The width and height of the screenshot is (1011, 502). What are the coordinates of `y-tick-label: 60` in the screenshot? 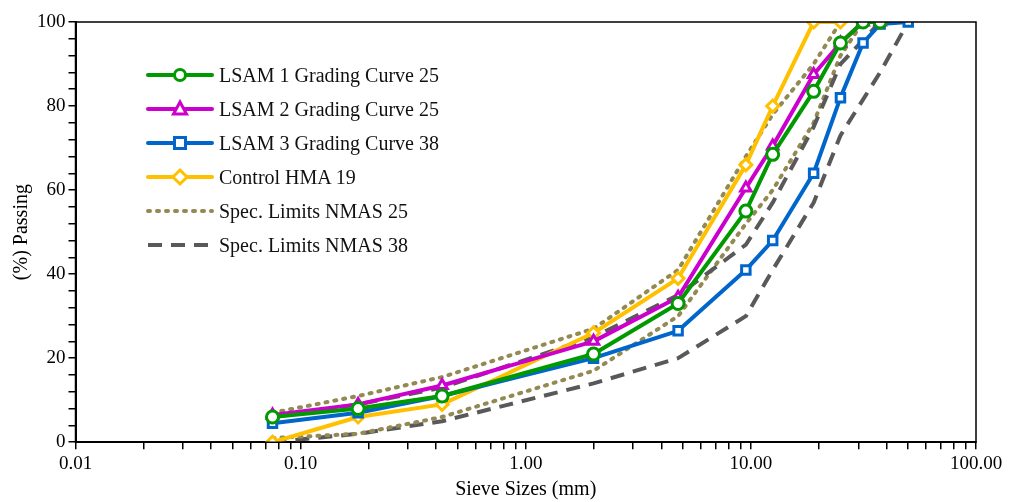 It's located at (56, 189).